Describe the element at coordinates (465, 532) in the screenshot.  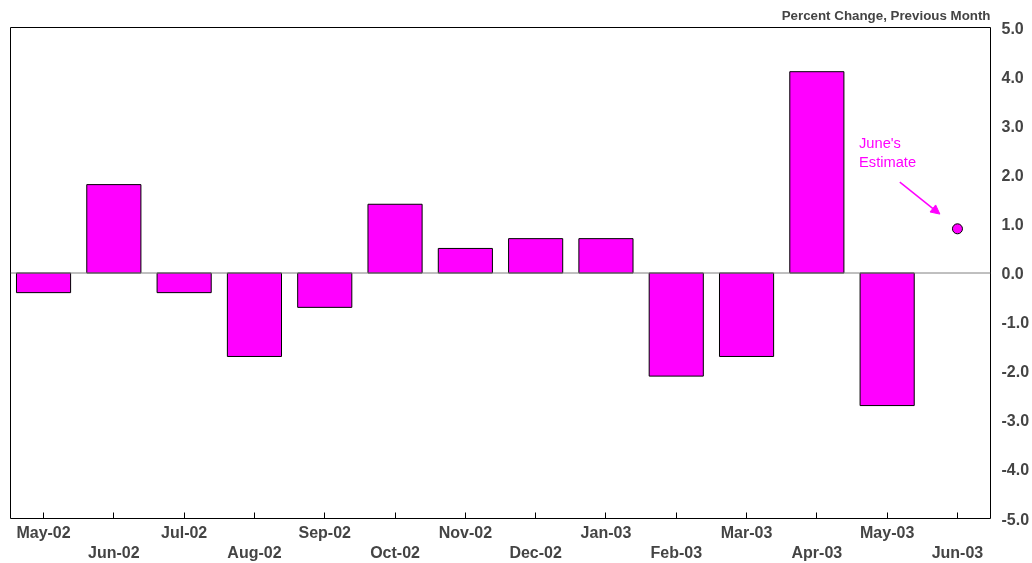
I see `x-tick-label: Nov-02` at that location.